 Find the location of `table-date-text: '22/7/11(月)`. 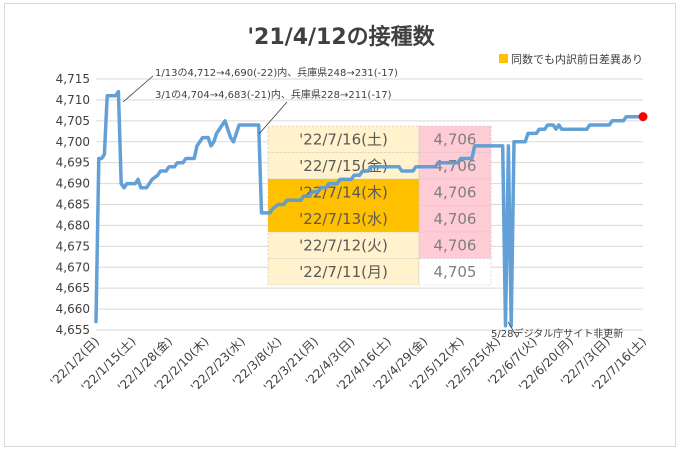

table-date-text: '22/7/11(月) is located at coordinates (343, 272).